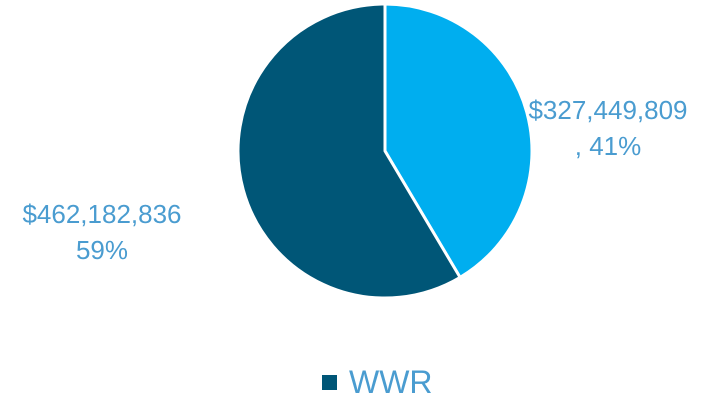  I want to click on data-label: $327,449,809 , 41%, so click(608, 128).